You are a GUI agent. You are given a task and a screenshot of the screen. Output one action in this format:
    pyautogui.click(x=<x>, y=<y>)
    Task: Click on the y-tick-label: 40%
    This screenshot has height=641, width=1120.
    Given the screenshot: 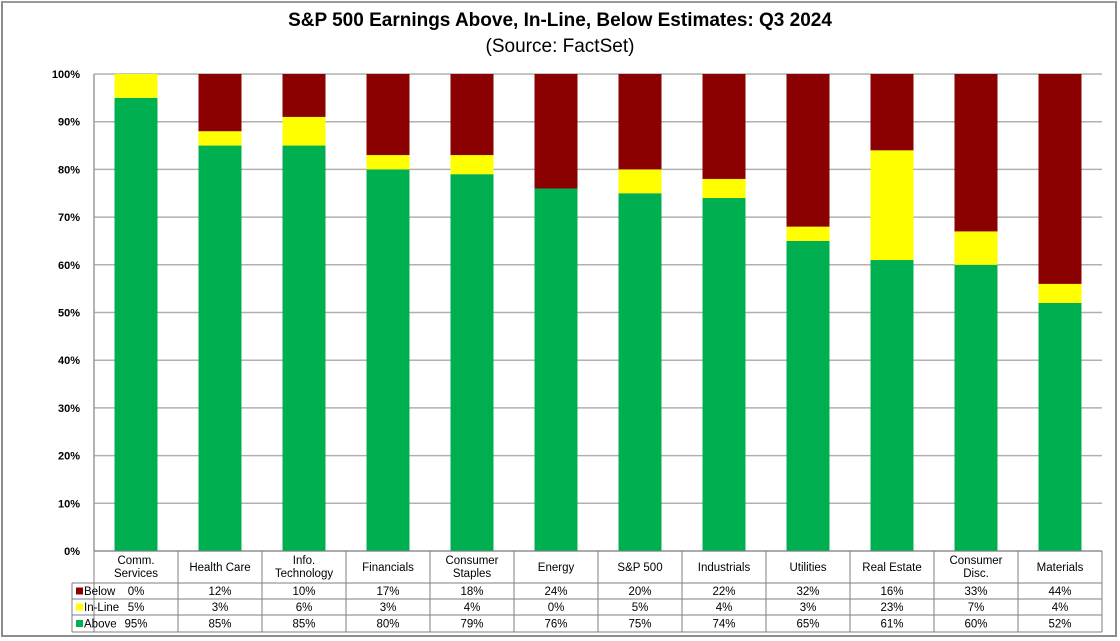 What is the action you would take?
    pyautogui.click(x=69, y=361)
    